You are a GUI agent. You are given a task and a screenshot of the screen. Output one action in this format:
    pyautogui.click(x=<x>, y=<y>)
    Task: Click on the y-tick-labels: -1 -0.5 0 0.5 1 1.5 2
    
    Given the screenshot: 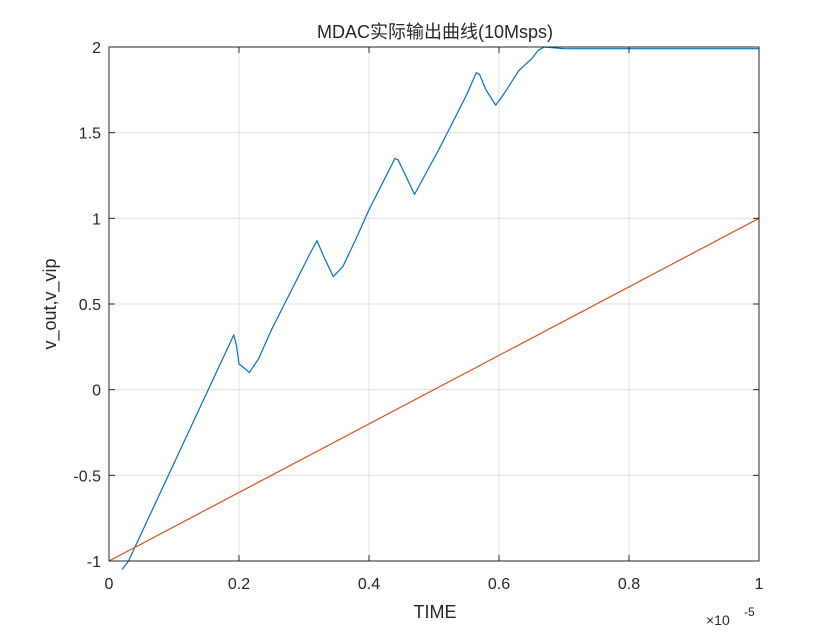 What is the action you would take?
    pyautogui.click(x=87, y=305)
    